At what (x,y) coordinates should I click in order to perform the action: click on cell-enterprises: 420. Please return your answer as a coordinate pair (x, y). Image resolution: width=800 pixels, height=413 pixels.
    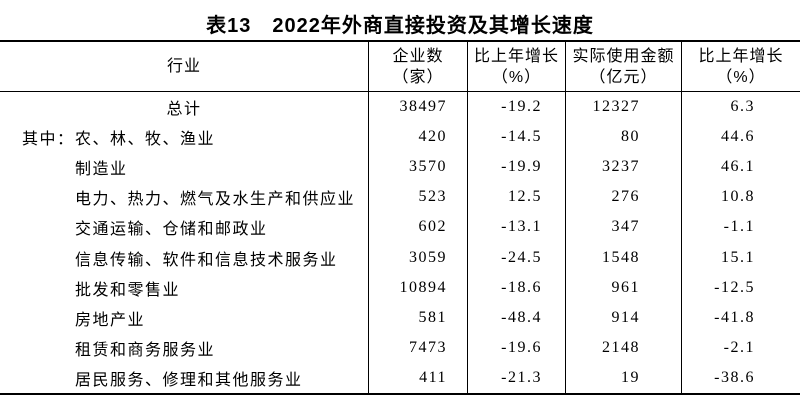
    Looking at the image, I should click on (417, 137).